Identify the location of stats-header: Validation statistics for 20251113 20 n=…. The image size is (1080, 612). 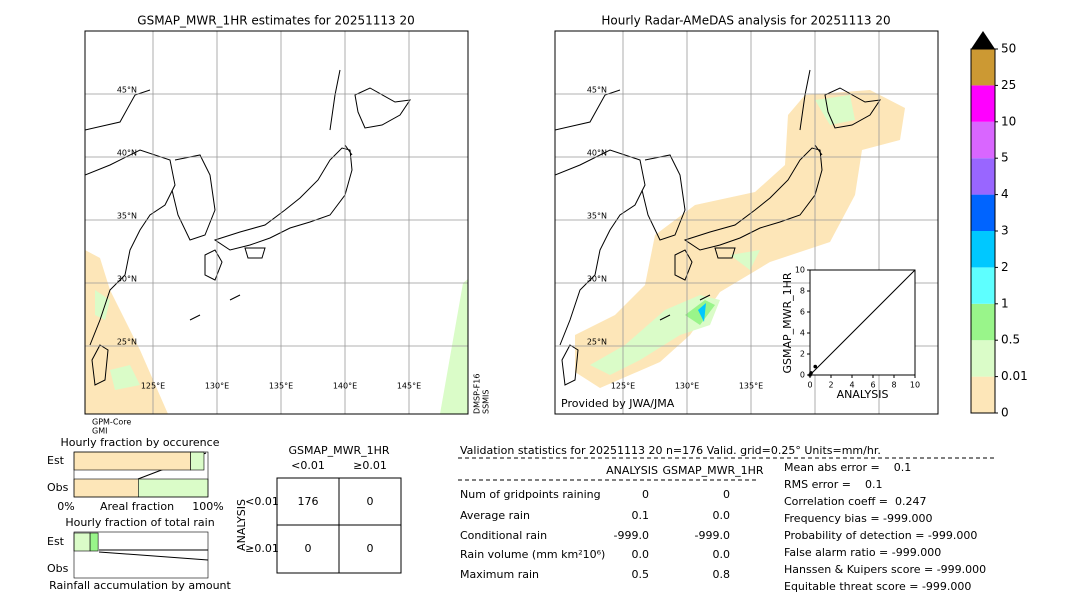
(670, 450).